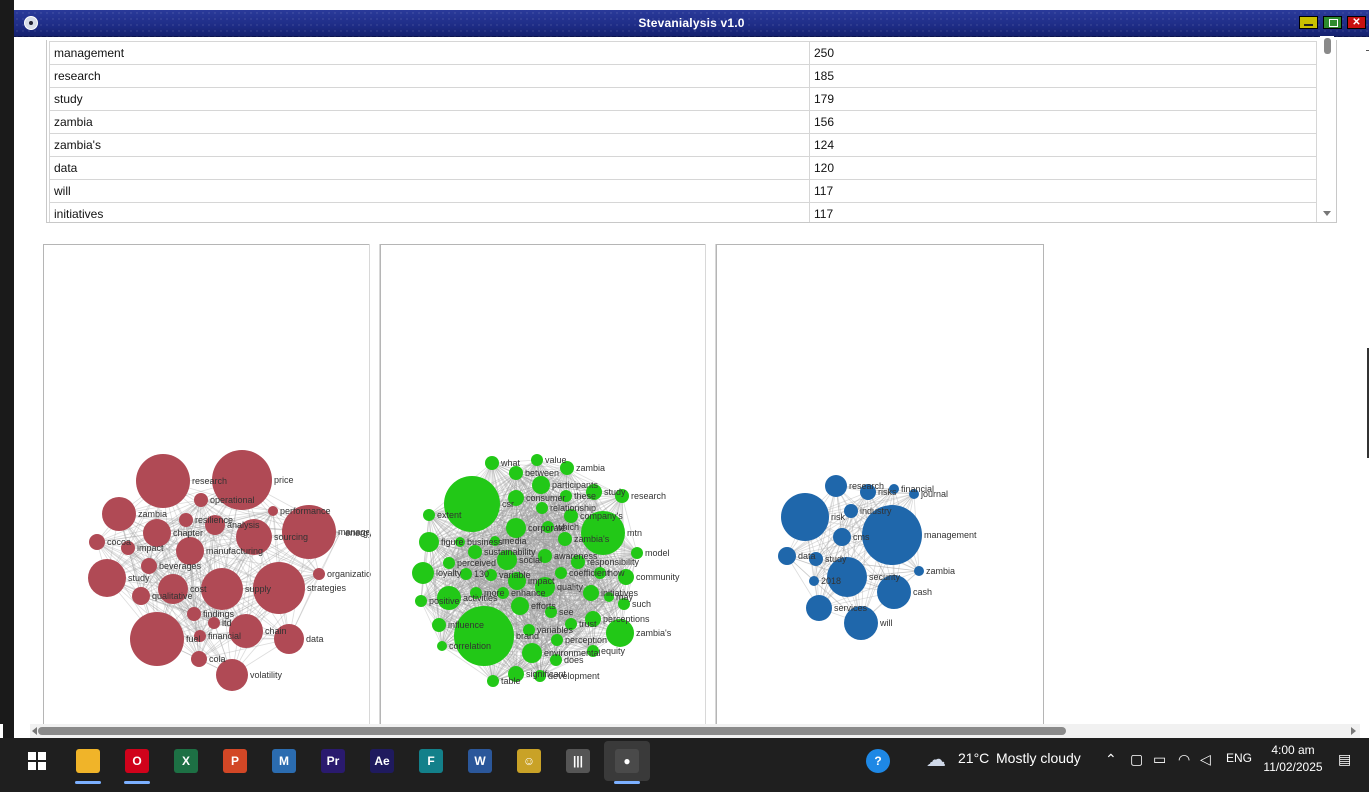 This screenshot has height=792, width=1369. Describe the element at coordinates (516, 674) in the screenshot. I see `graph-node-significant` at that location.